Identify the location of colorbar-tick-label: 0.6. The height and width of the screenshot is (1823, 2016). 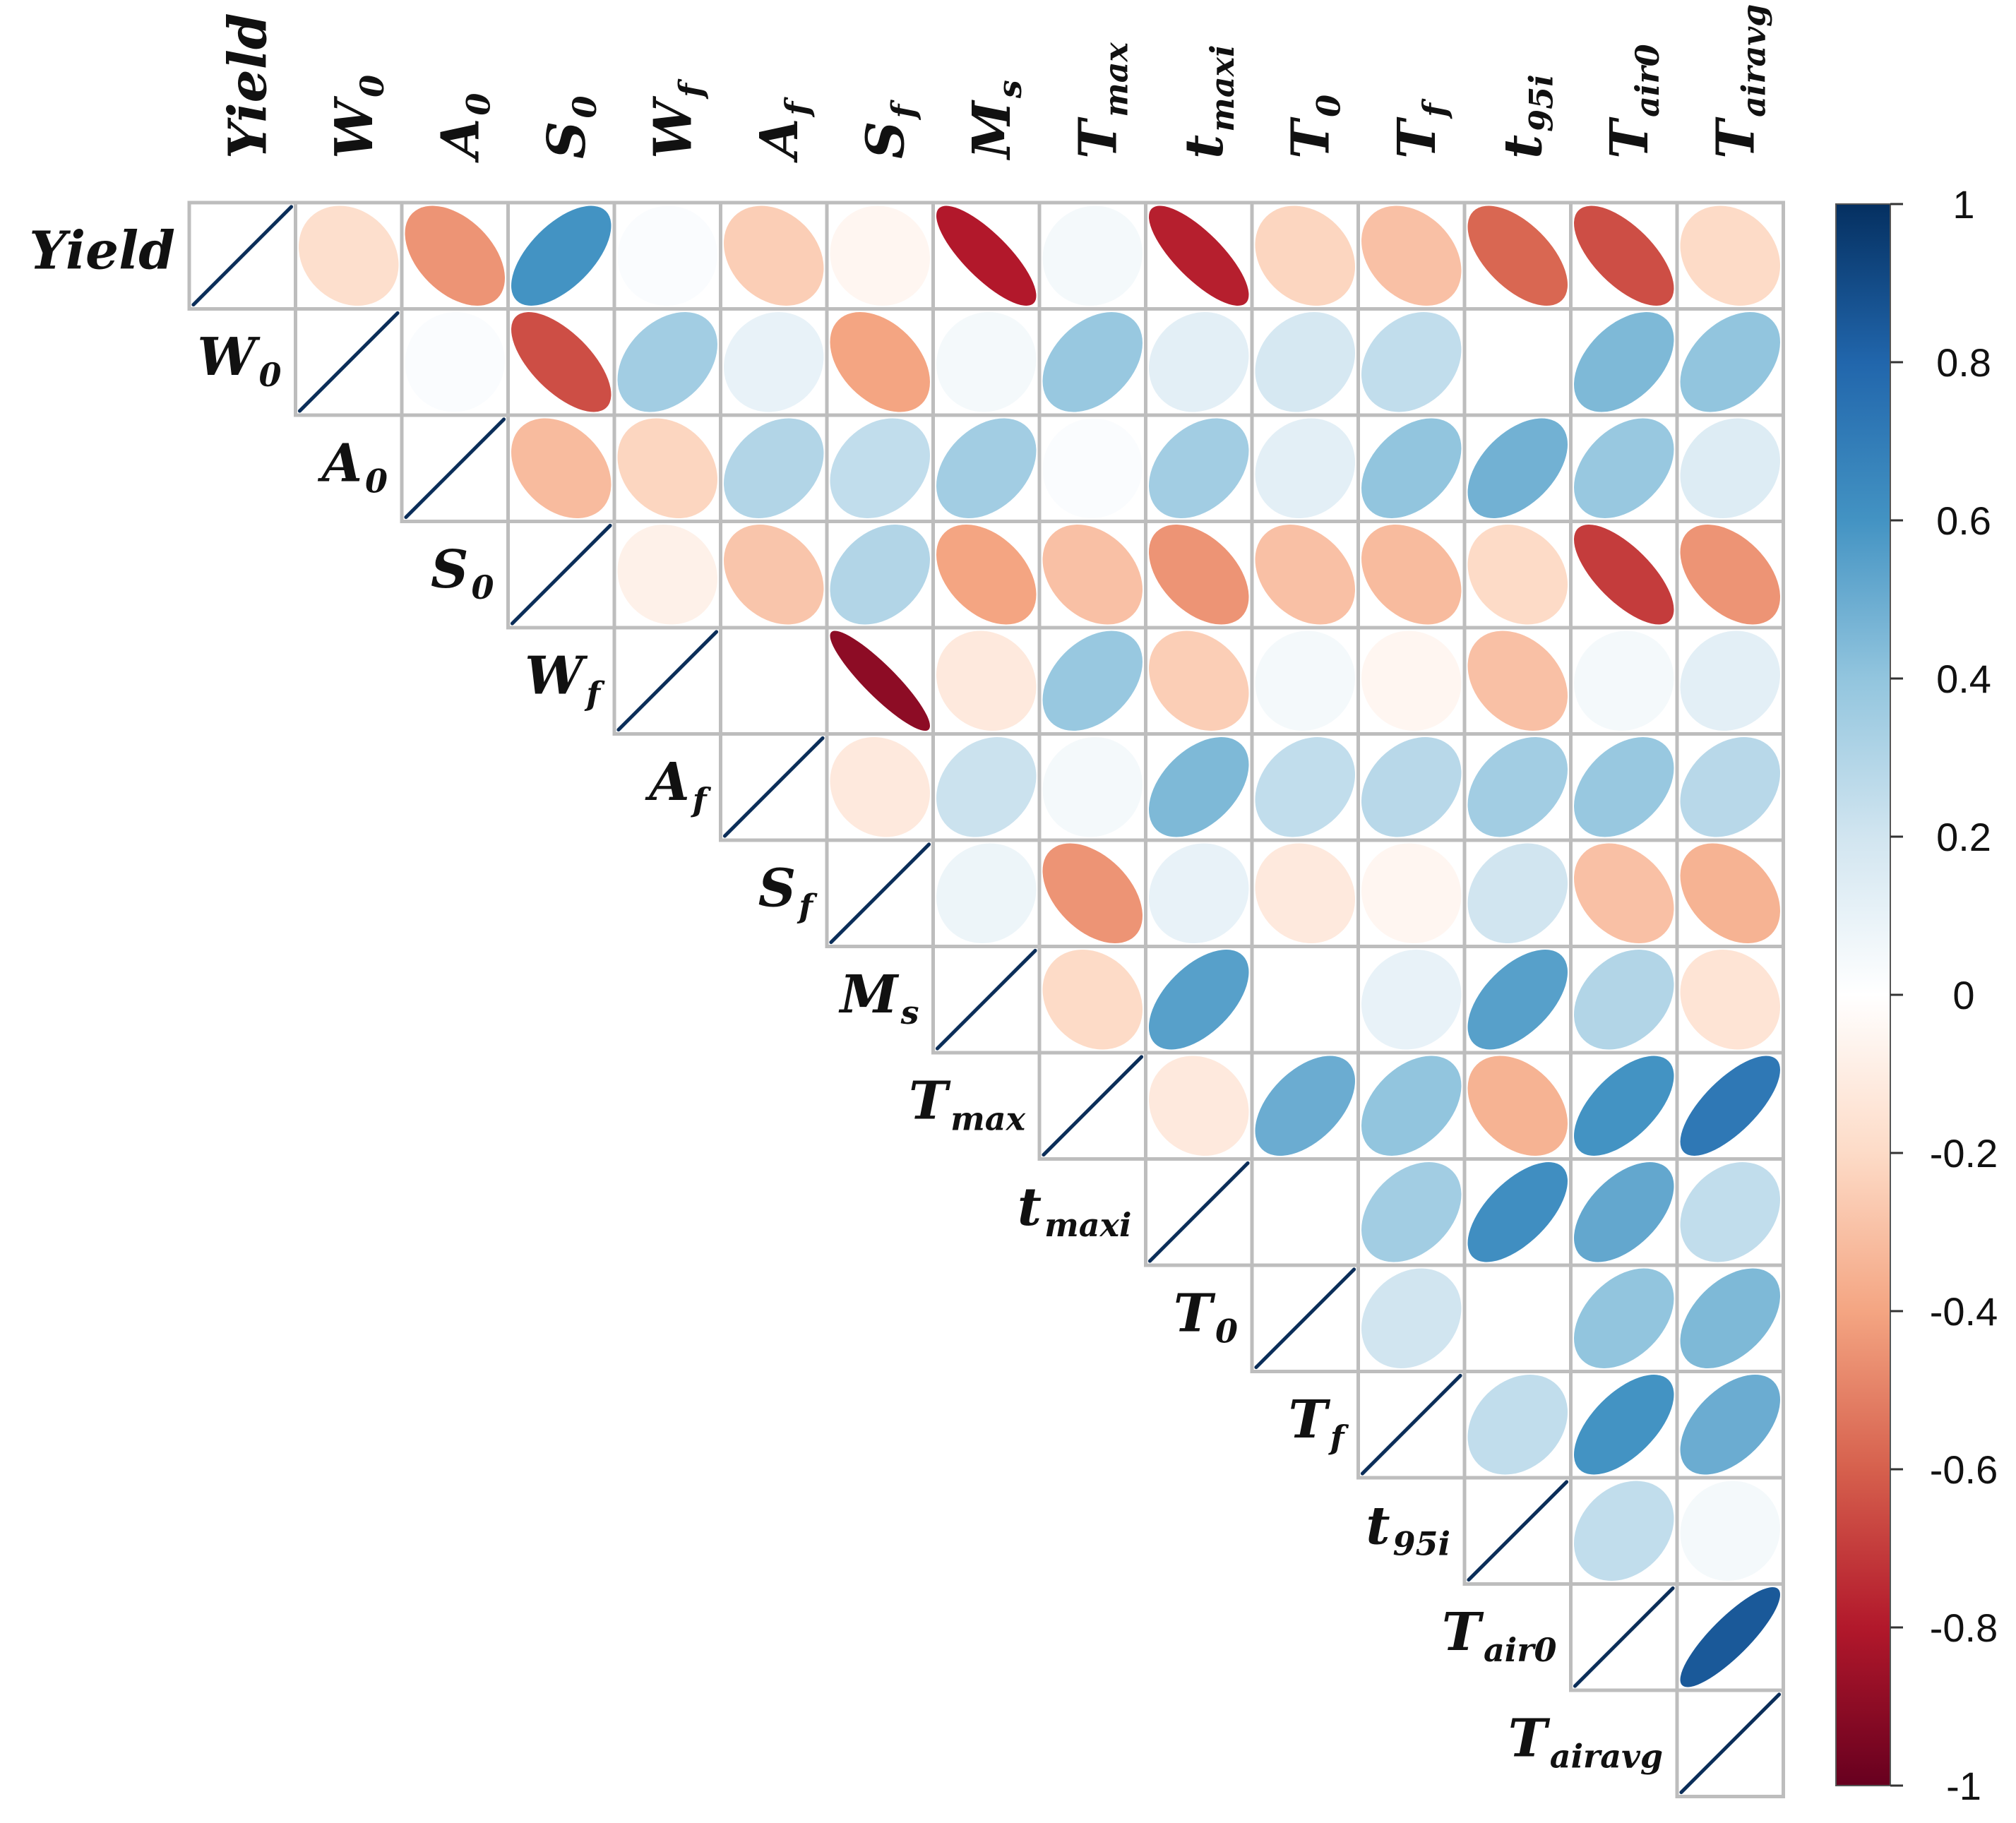
(1963, 520).